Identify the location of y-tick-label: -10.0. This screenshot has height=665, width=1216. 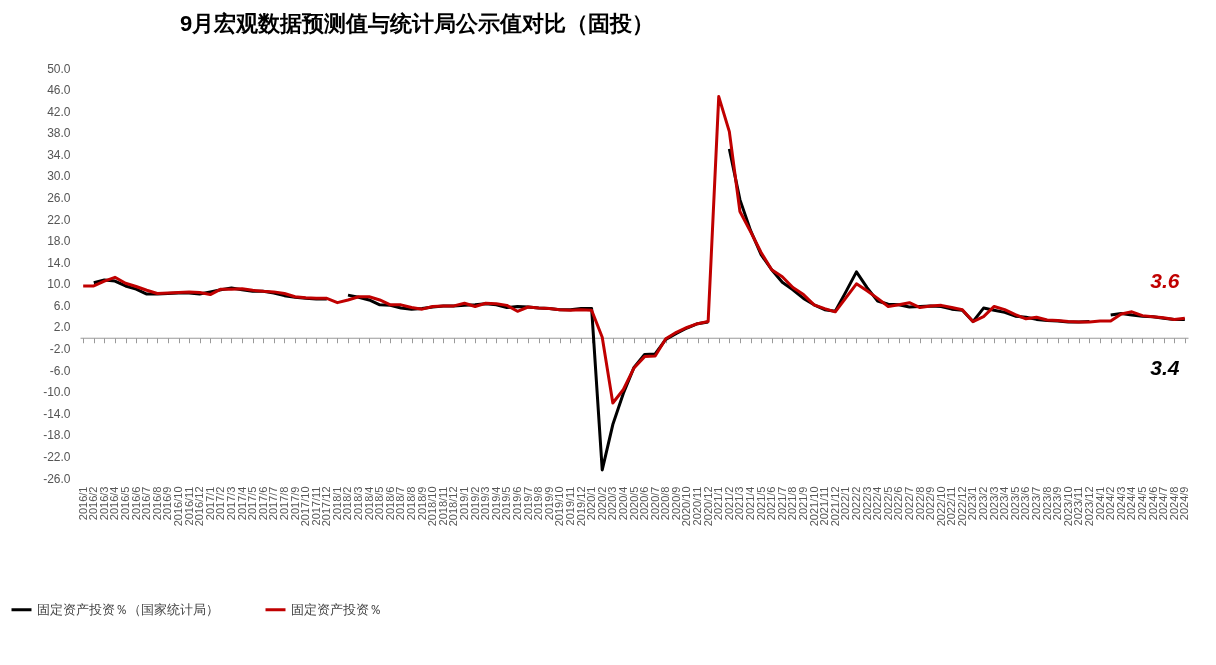
(57, 392).